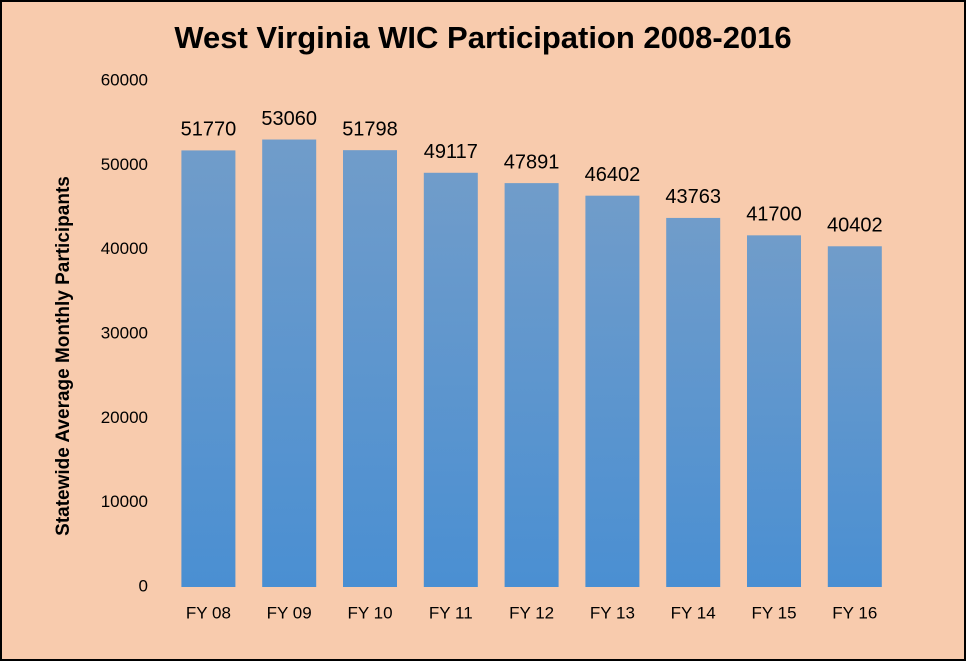 The width and height of the screenshot is (966, 661). What do you see at coordinates (369, 612) in the screenshot?
I see `x-tick-label: FY 10` at bounding box center [369, 612].